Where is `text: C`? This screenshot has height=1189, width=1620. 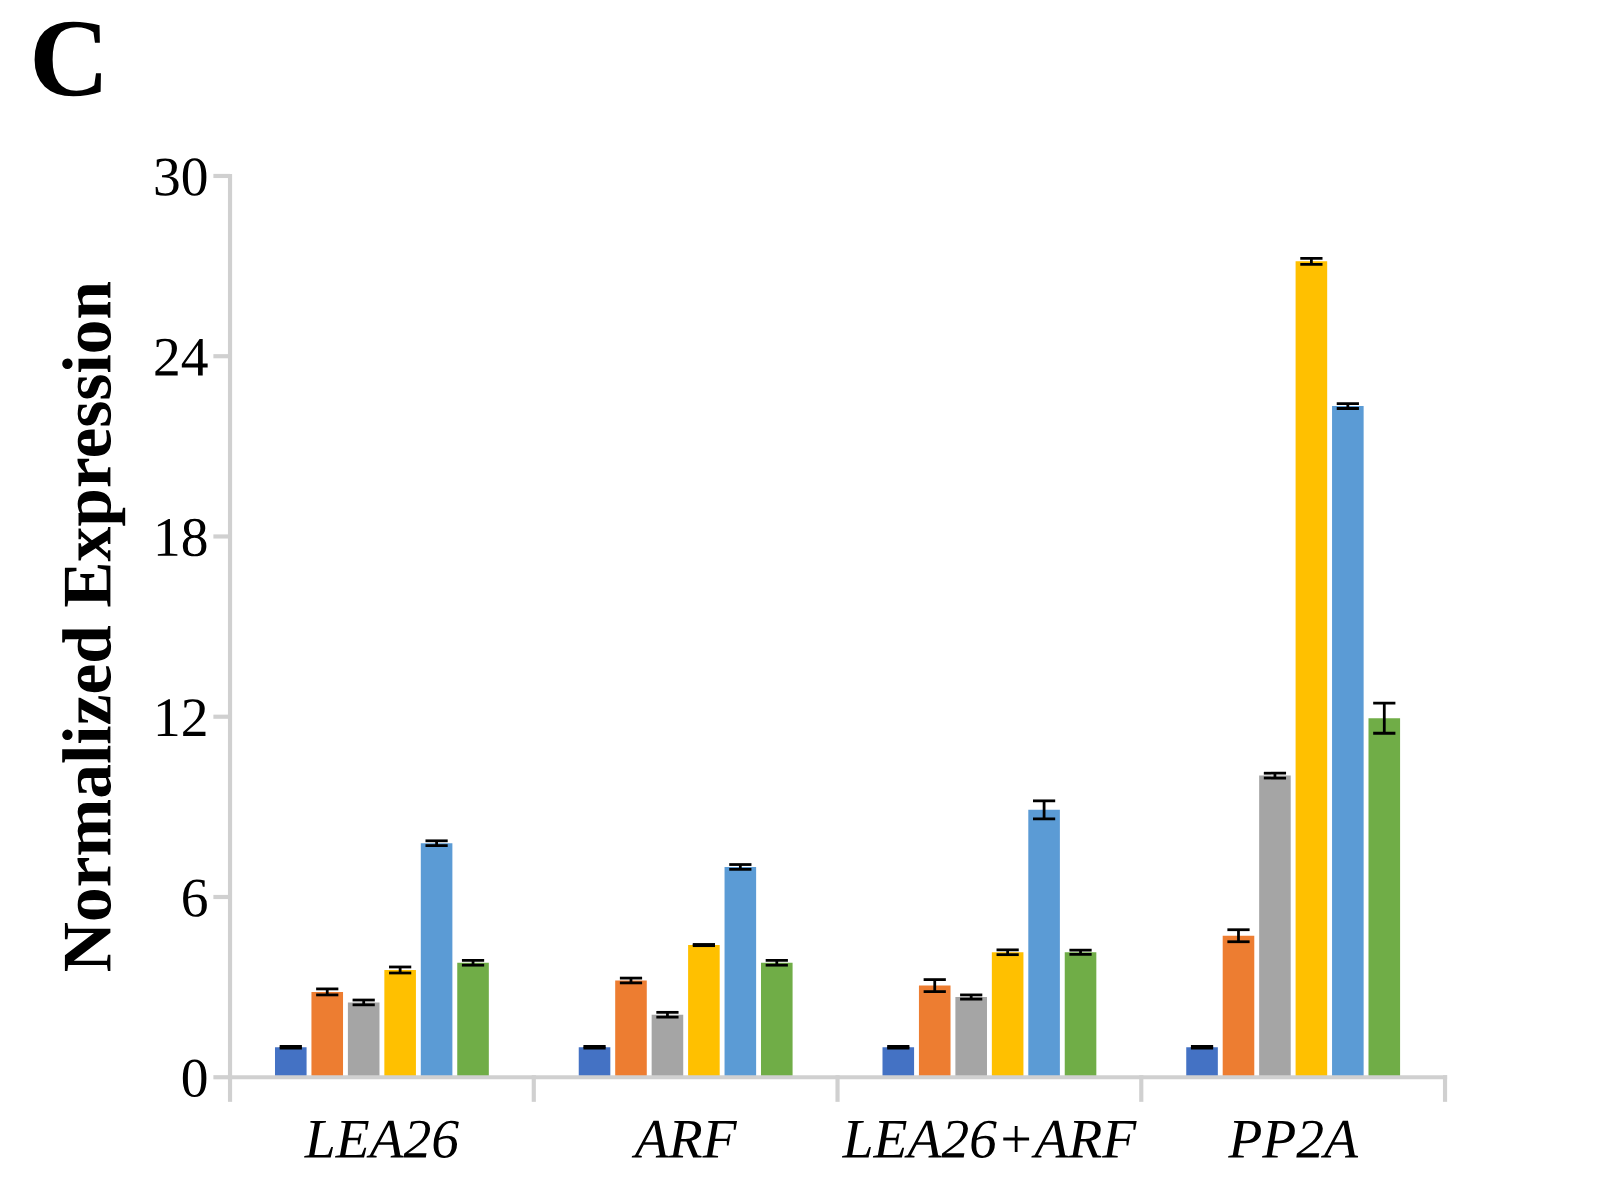
text: C is located at coordinates (67, 59).